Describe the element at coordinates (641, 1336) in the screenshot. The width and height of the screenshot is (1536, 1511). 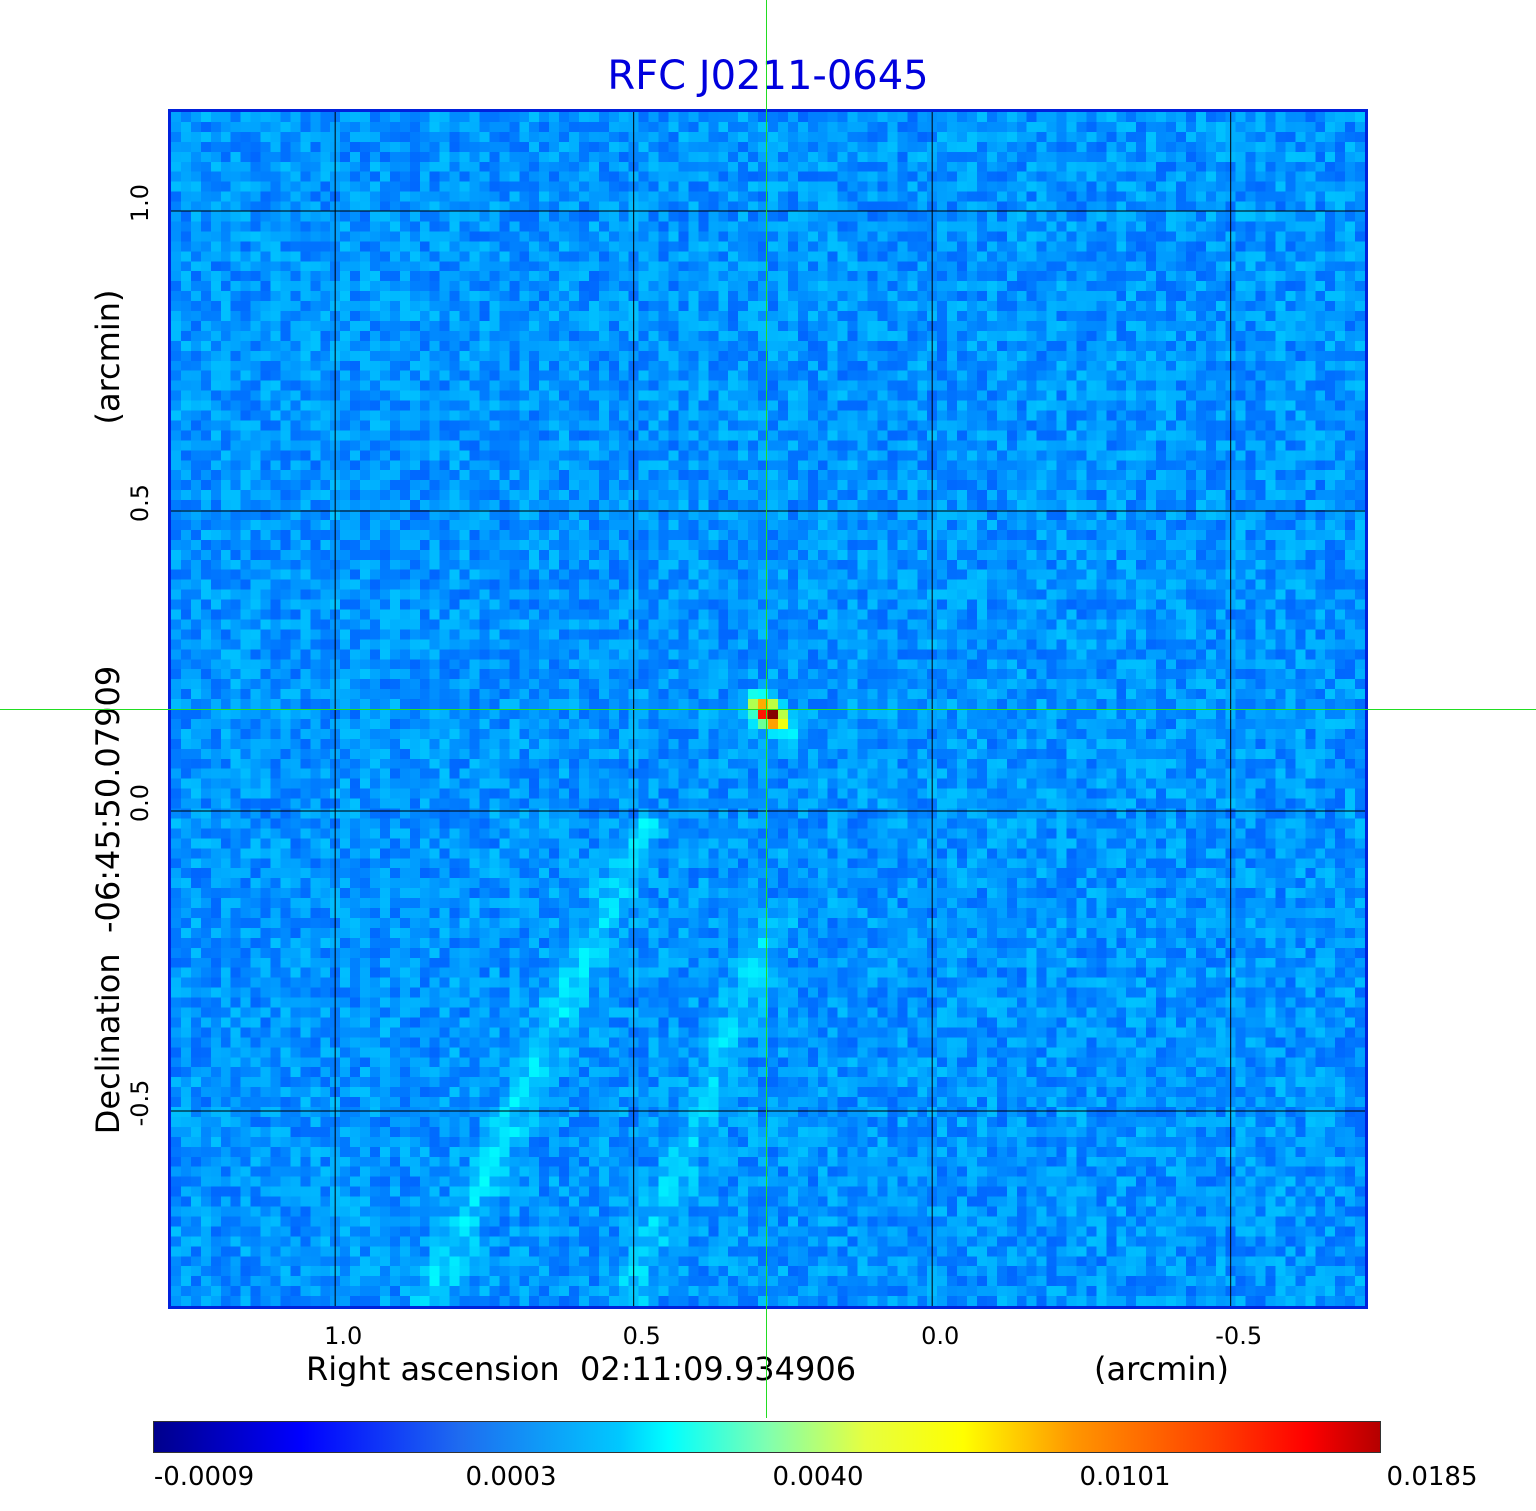
I see `x-tick-label: 0.5` at that location.